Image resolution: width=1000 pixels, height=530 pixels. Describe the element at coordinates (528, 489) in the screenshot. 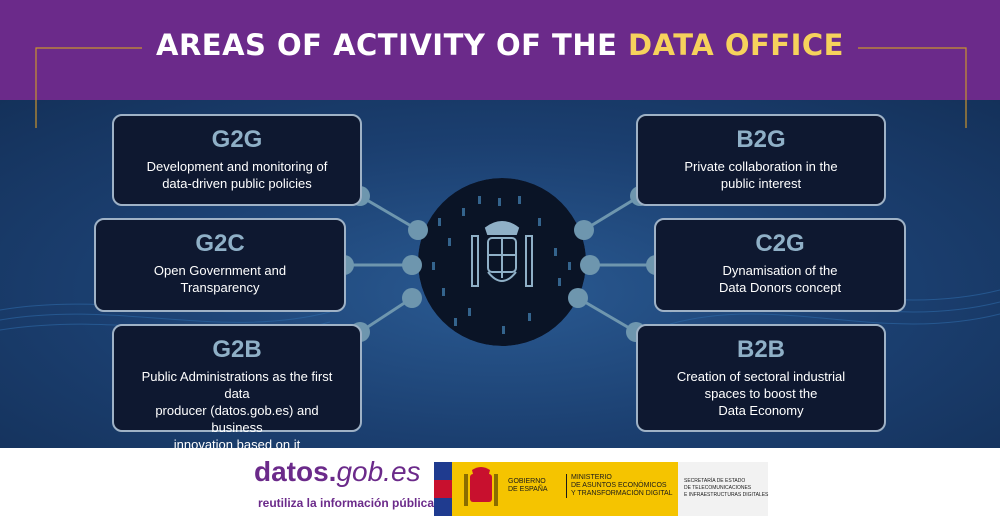

I see `gov-line2: DE ESPAÑA` at that location.